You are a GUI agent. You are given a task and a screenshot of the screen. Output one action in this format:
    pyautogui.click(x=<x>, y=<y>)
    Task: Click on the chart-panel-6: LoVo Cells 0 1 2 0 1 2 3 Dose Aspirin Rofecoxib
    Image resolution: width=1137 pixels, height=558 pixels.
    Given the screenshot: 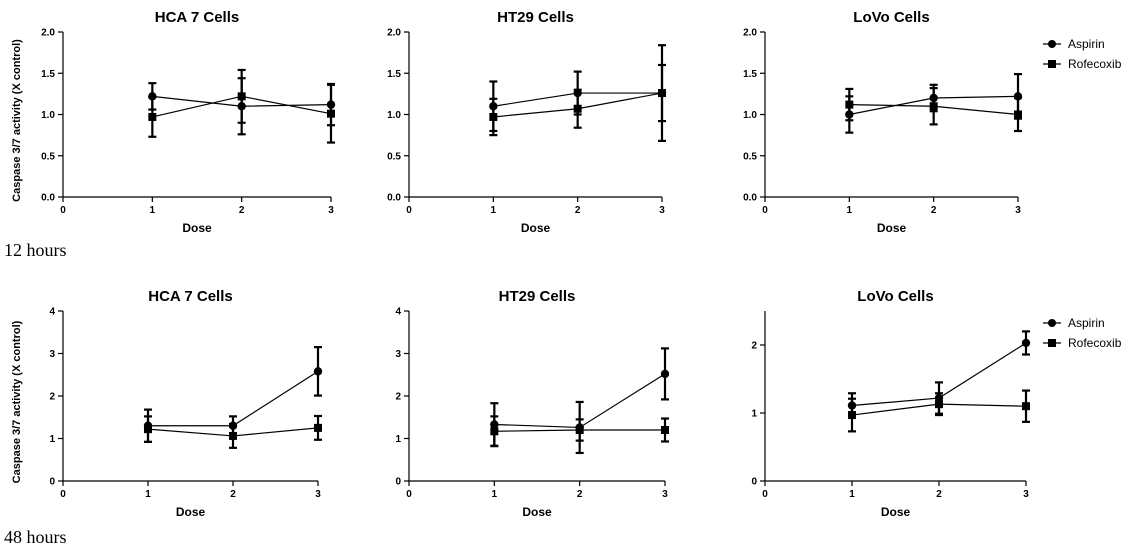 What is the action you would take?
    pyautogui.click(x=936, y=403)
    